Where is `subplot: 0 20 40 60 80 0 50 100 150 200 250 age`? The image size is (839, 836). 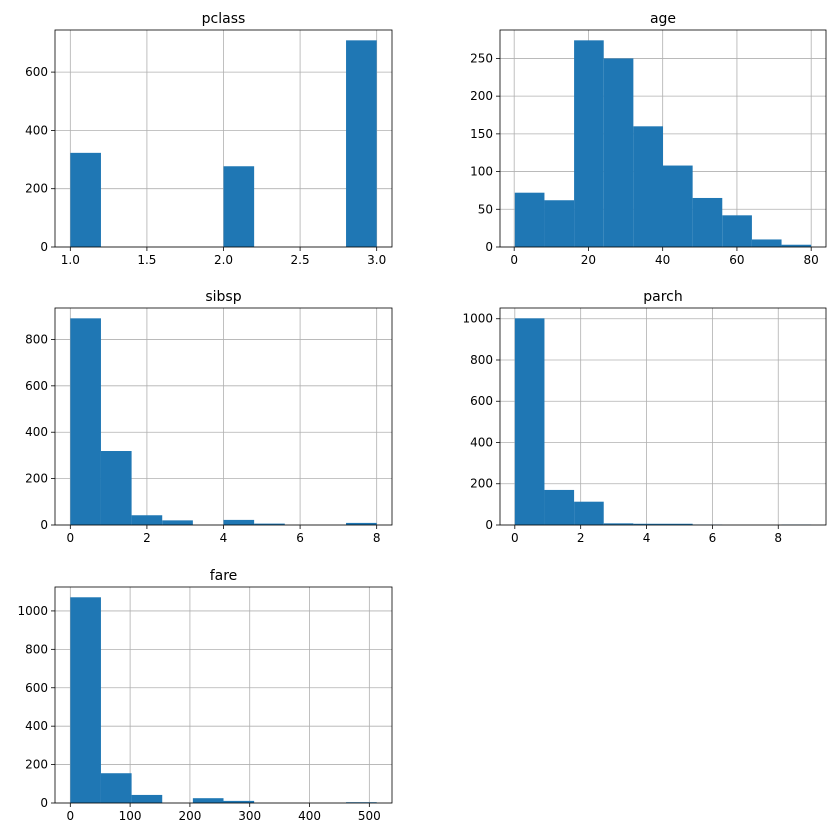
subplot: 0 20 40 60 80 0 50 100 150 200 250 age is located at coordinates (648, 139).